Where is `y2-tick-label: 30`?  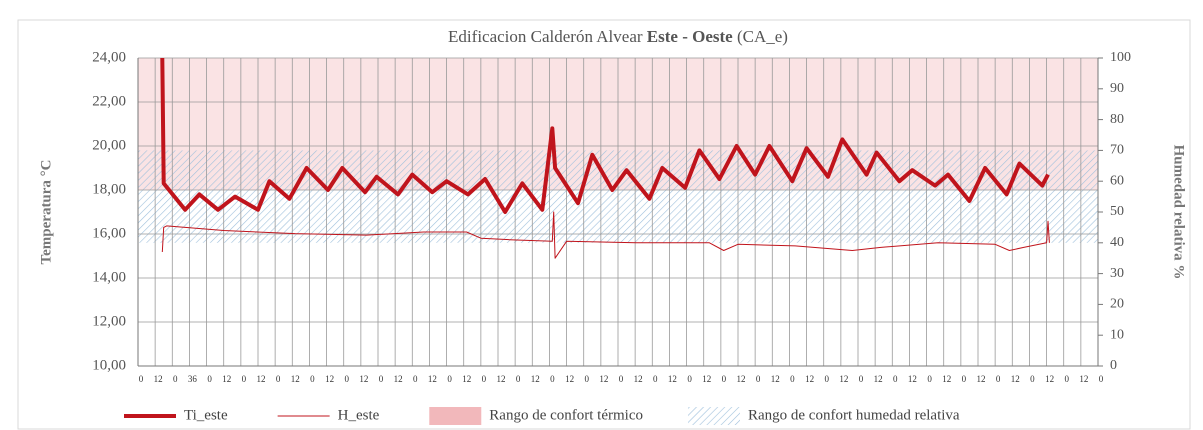 y2-tick-label: 30 is located at coordinates (1117, 273).